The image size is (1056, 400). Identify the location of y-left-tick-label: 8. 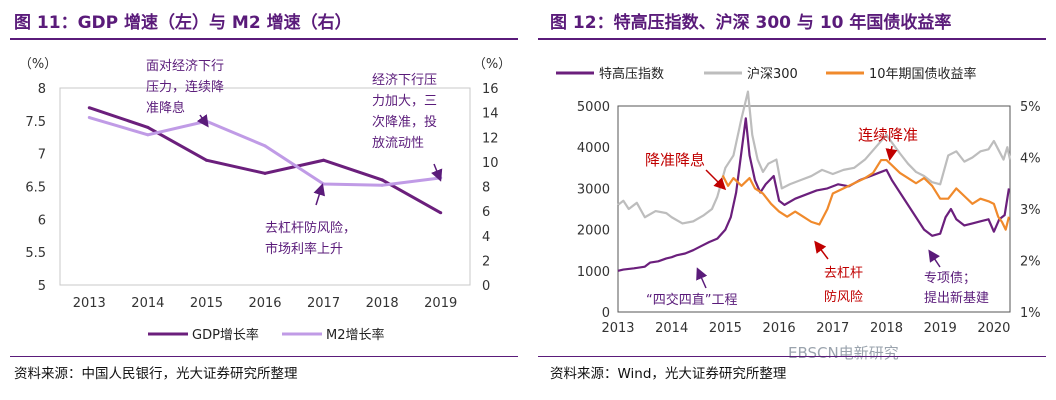
(42, 89).